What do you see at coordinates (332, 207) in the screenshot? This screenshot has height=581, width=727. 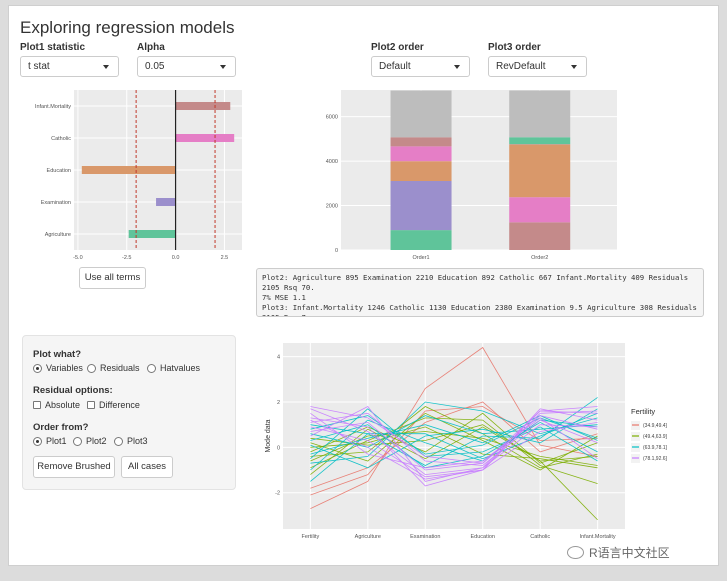 I see `plot2-y-tick-label: 2000` at bounding box center [332, 207].